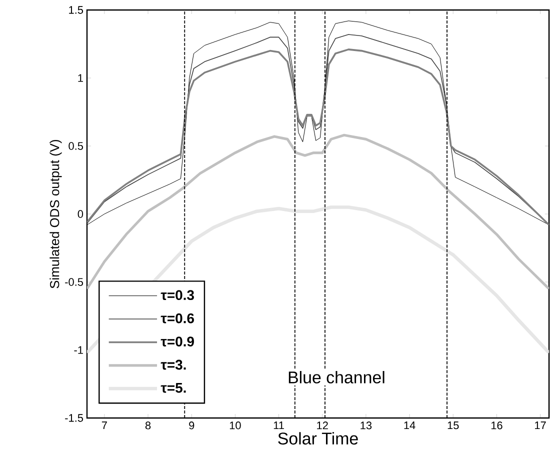 Image resolution: width=550 pixels, height=462 pixels. Describe the element at coordinates (177, 341) in the screenshot. I see `legend-label: τ=0.9` at that location.